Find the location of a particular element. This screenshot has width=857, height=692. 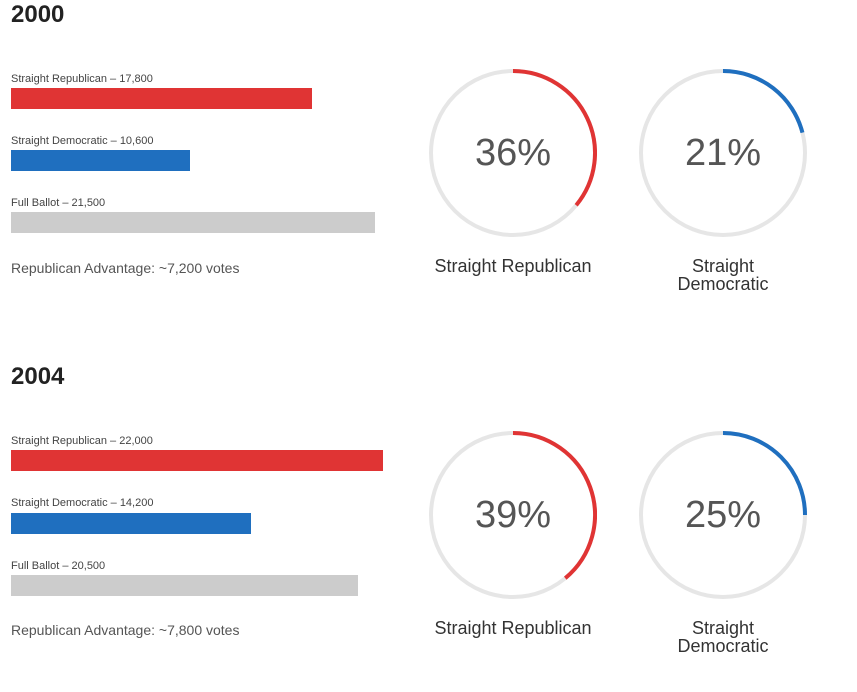

gauge-straight-republican: 39% is located at coordinates (513, 515).